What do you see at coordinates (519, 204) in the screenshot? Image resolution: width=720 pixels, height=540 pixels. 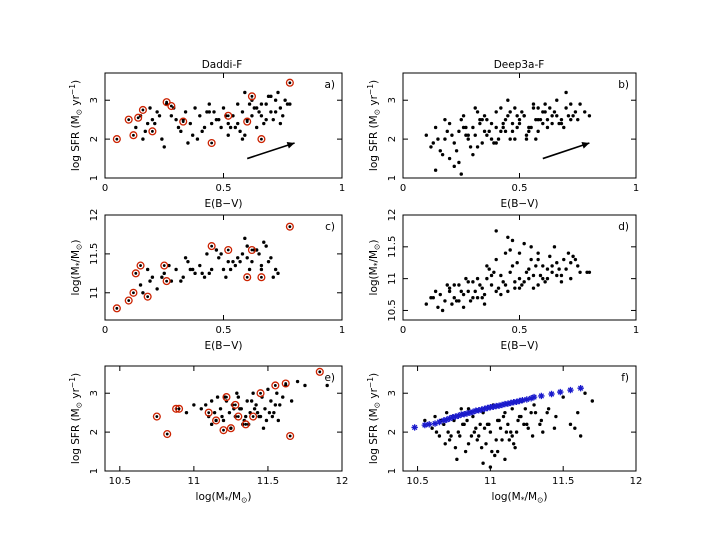 I see `x-axis-label: E(B−V)` at bounding box center [519, 204].